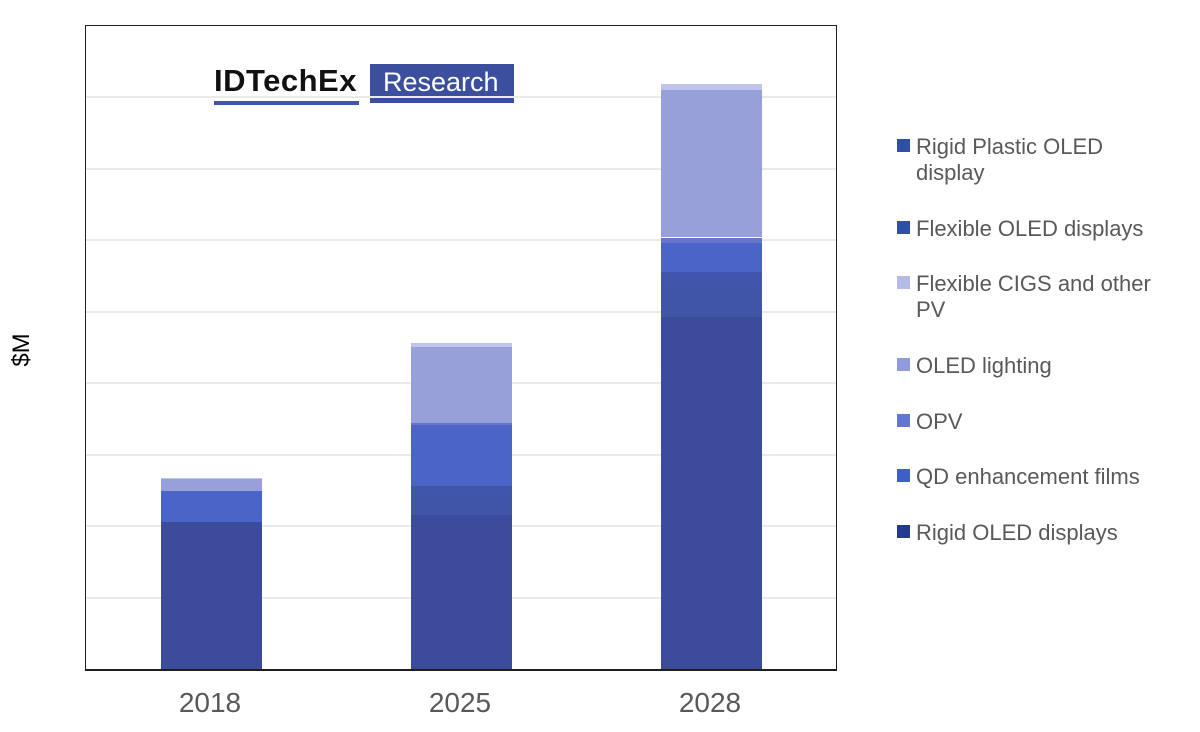 Image resolution: width=1200 pixels, height=732 pixels. I want to click on bar-2028, so click(711, 376).